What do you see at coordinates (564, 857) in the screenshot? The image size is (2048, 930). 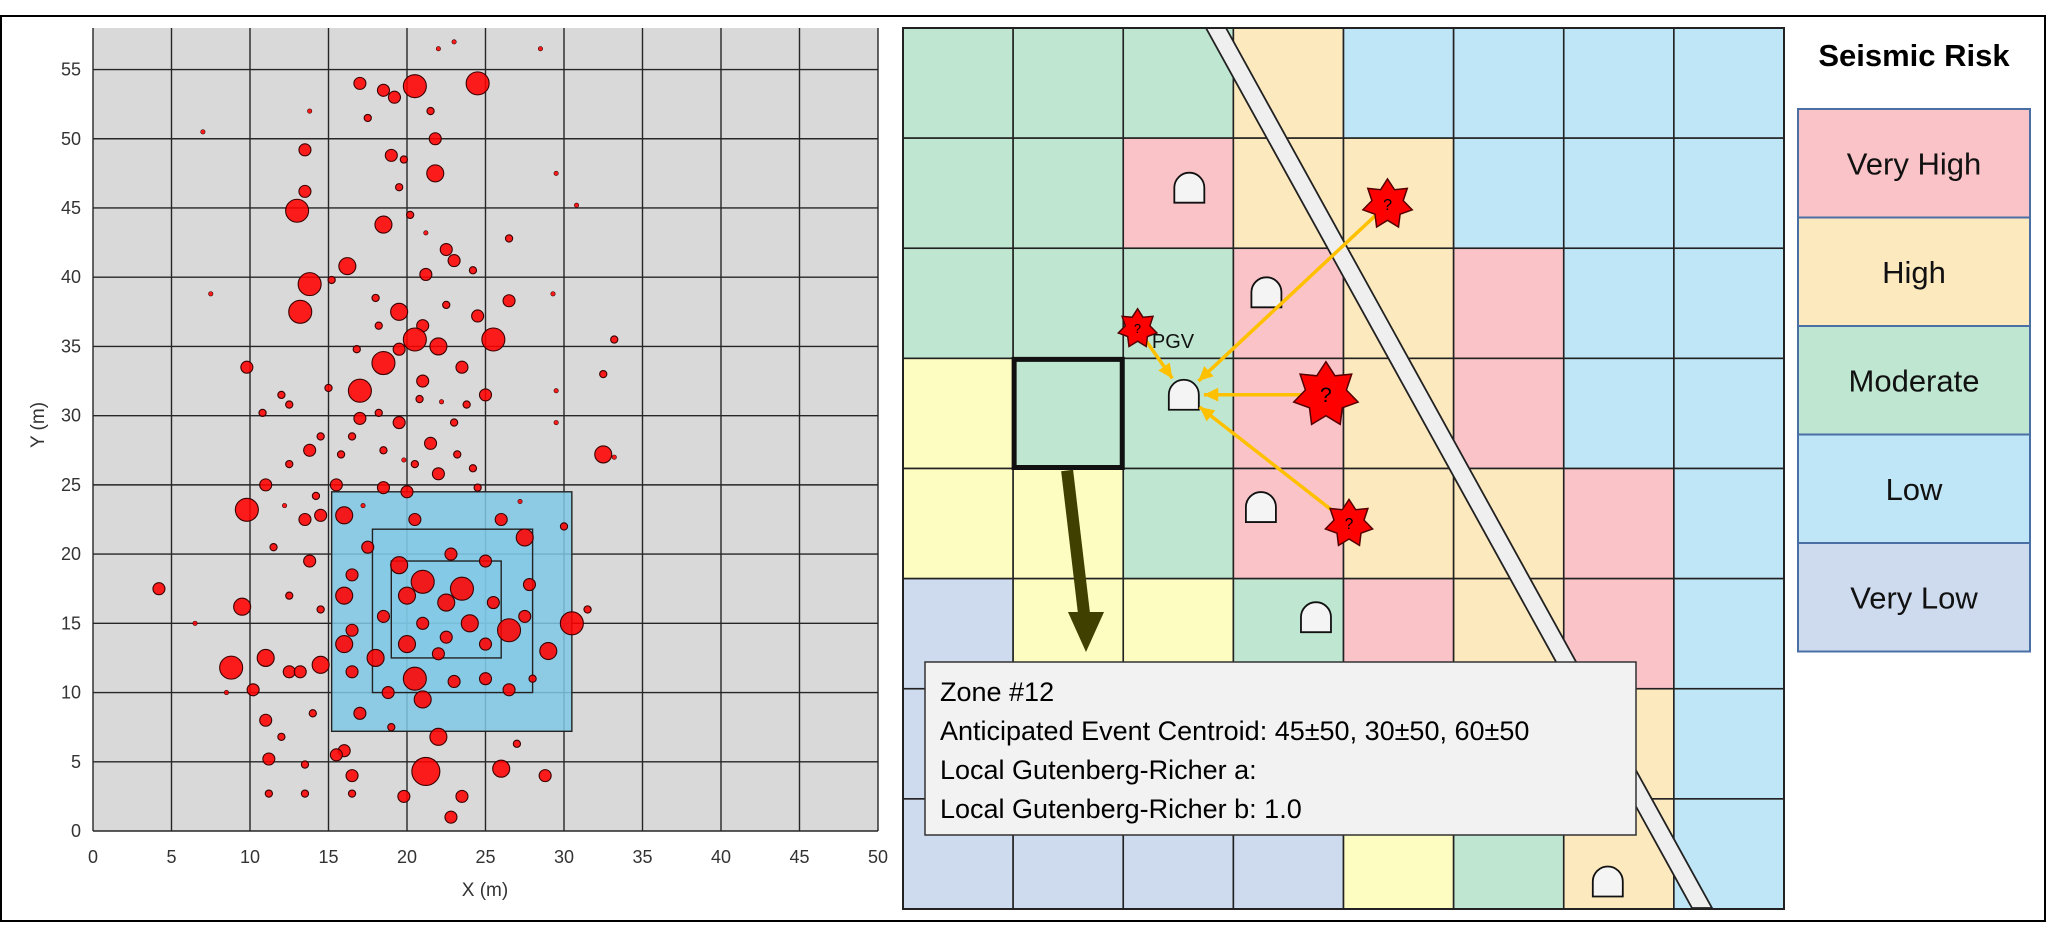 I see `x-tick-label: 30` at bounding box center [564, 857].